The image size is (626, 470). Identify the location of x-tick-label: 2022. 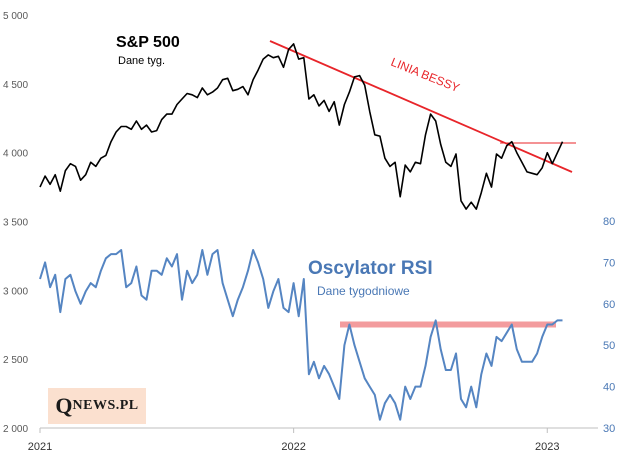
(293, 447).